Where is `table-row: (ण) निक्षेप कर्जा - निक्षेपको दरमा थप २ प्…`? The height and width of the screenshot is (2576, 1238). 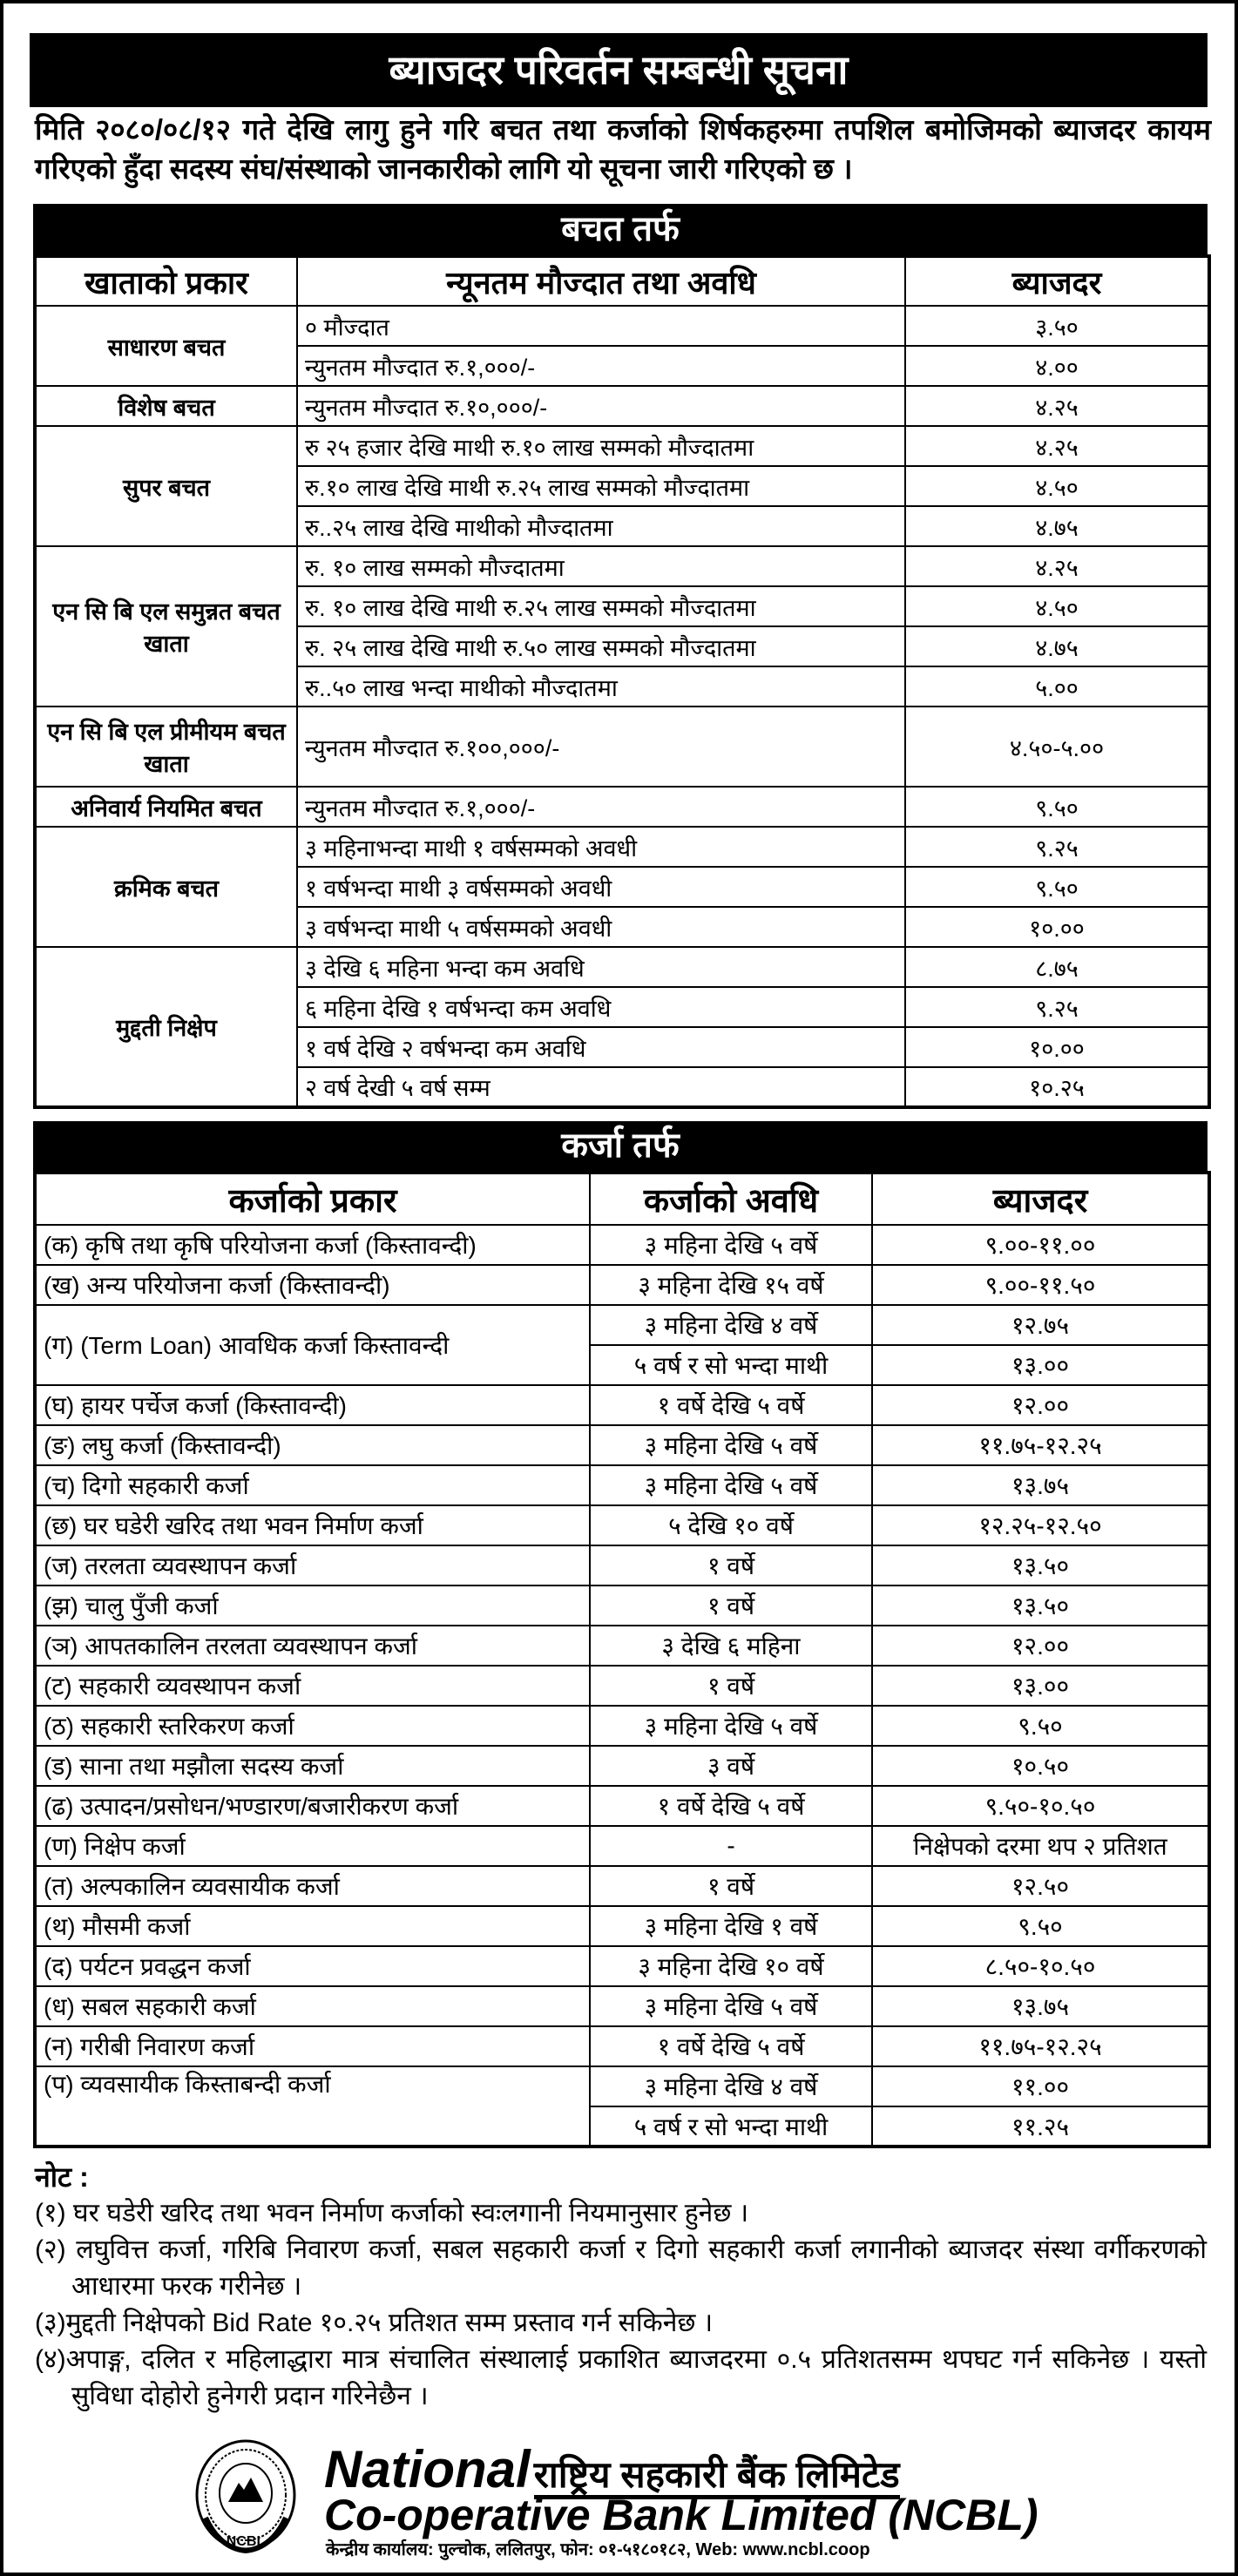
table-row: (ण) निक्षेप कर्जा - निक्षेपको दरमा थप २ प्… is located at coordinates (622, 1846).